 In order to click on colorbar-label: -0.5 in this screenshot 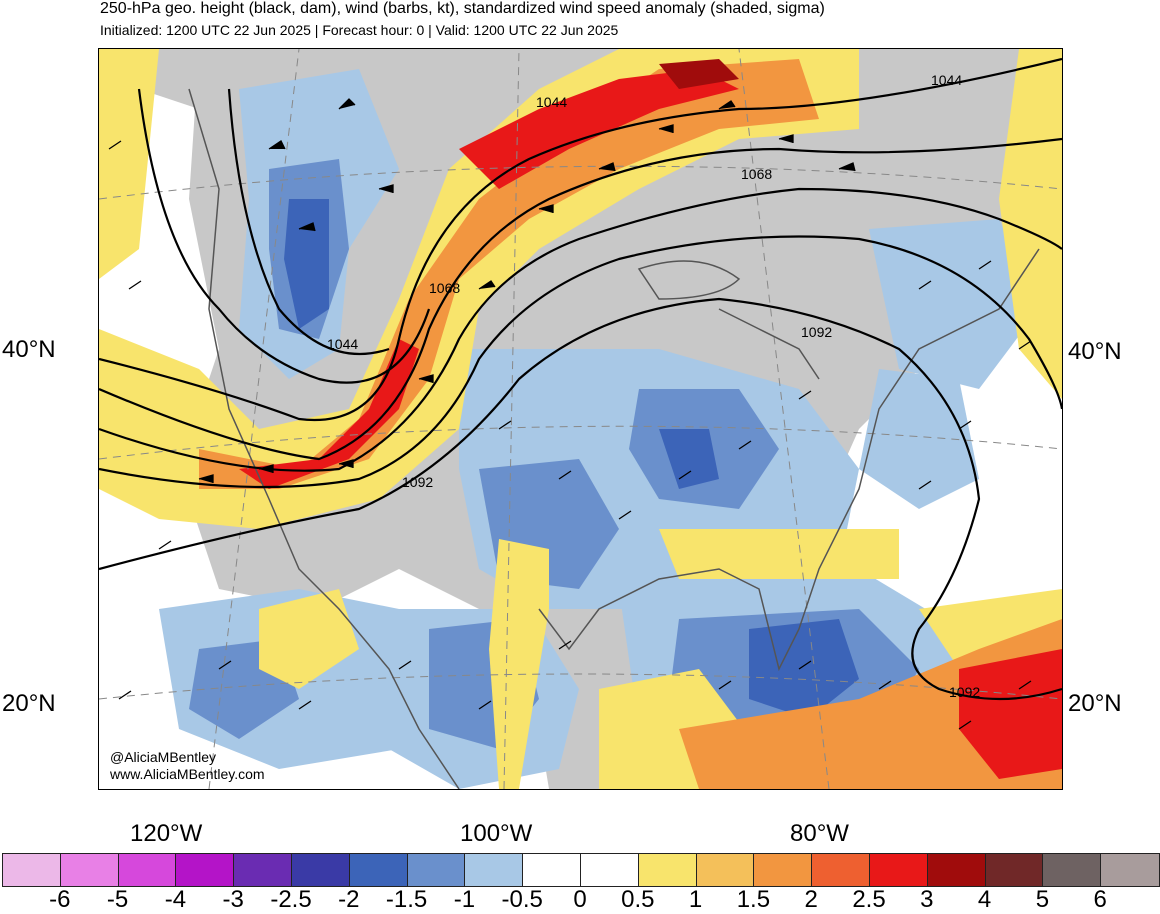, I will do `click(522, 899)`.